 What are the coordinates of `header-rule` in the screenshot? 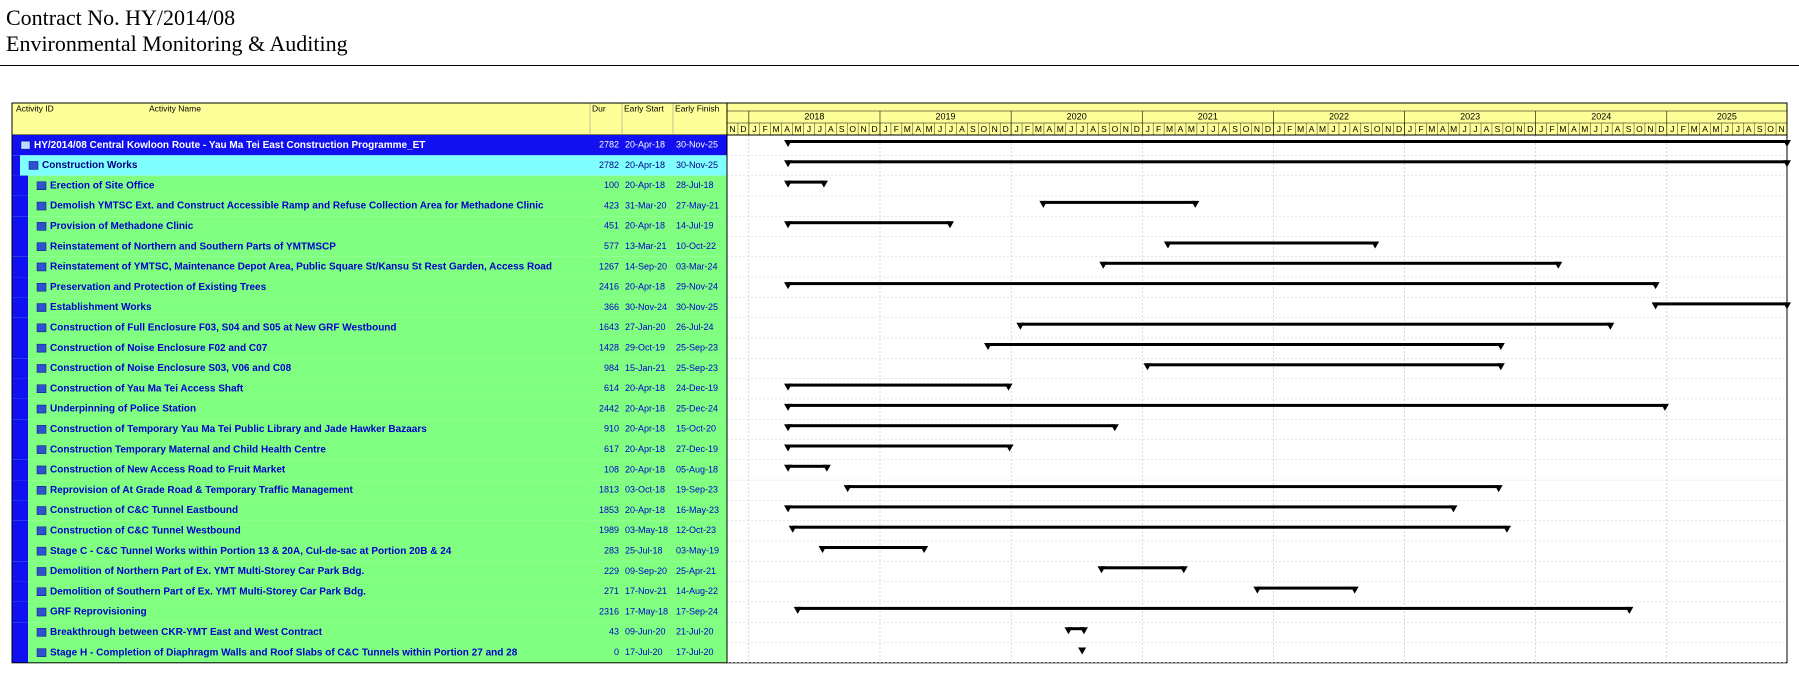 It's located at (899, 65).